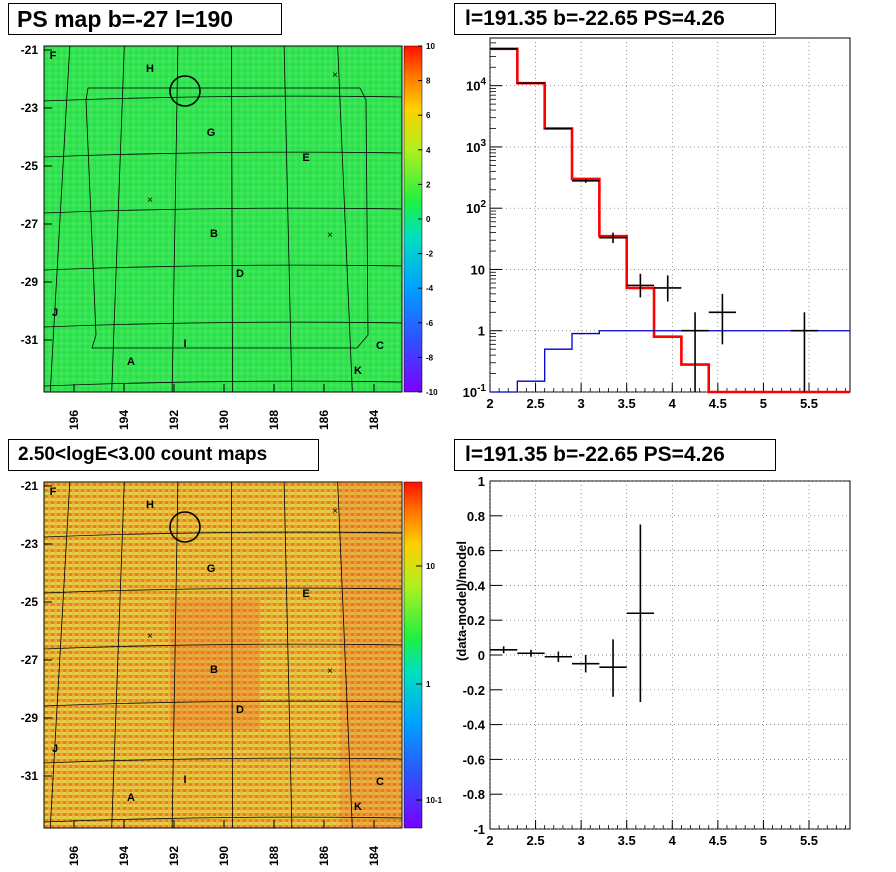 The height and width of the screenshot is (872, 896). Describe the element at coordinates (434, 800) in the screenshot. I see `colorbar-tick-label: 10-1` at that location.